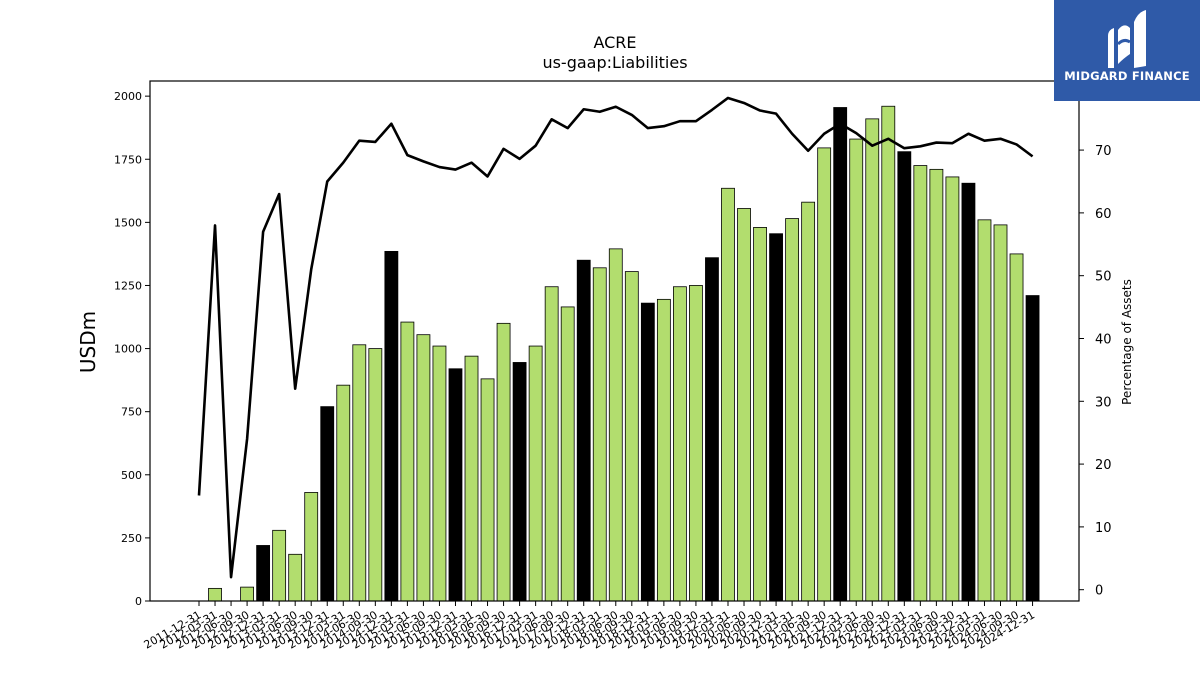 This screenshot has height=675, width=1200. What do you see at coordinates (131, 475) in the screenshot?
I see `y-tick-label: 500` at bounding box center [131, 475].